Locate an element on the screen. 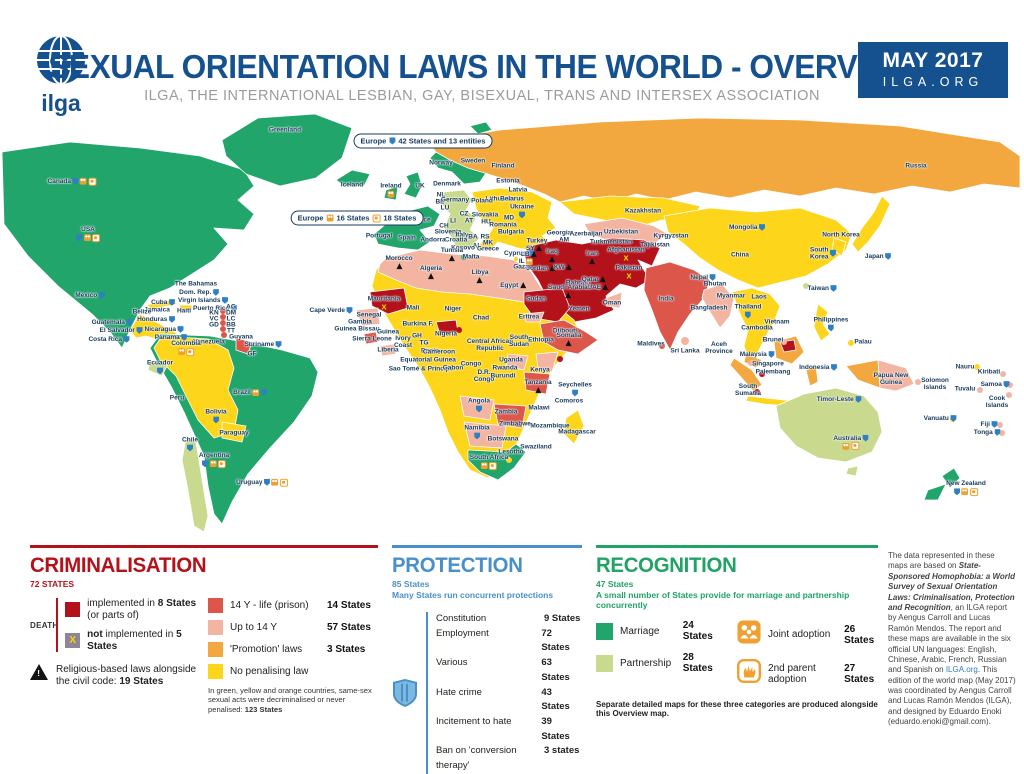 The width and height of the screenshot is (1024, 774). map-label: Greenland is located at coordinates (285, 129).